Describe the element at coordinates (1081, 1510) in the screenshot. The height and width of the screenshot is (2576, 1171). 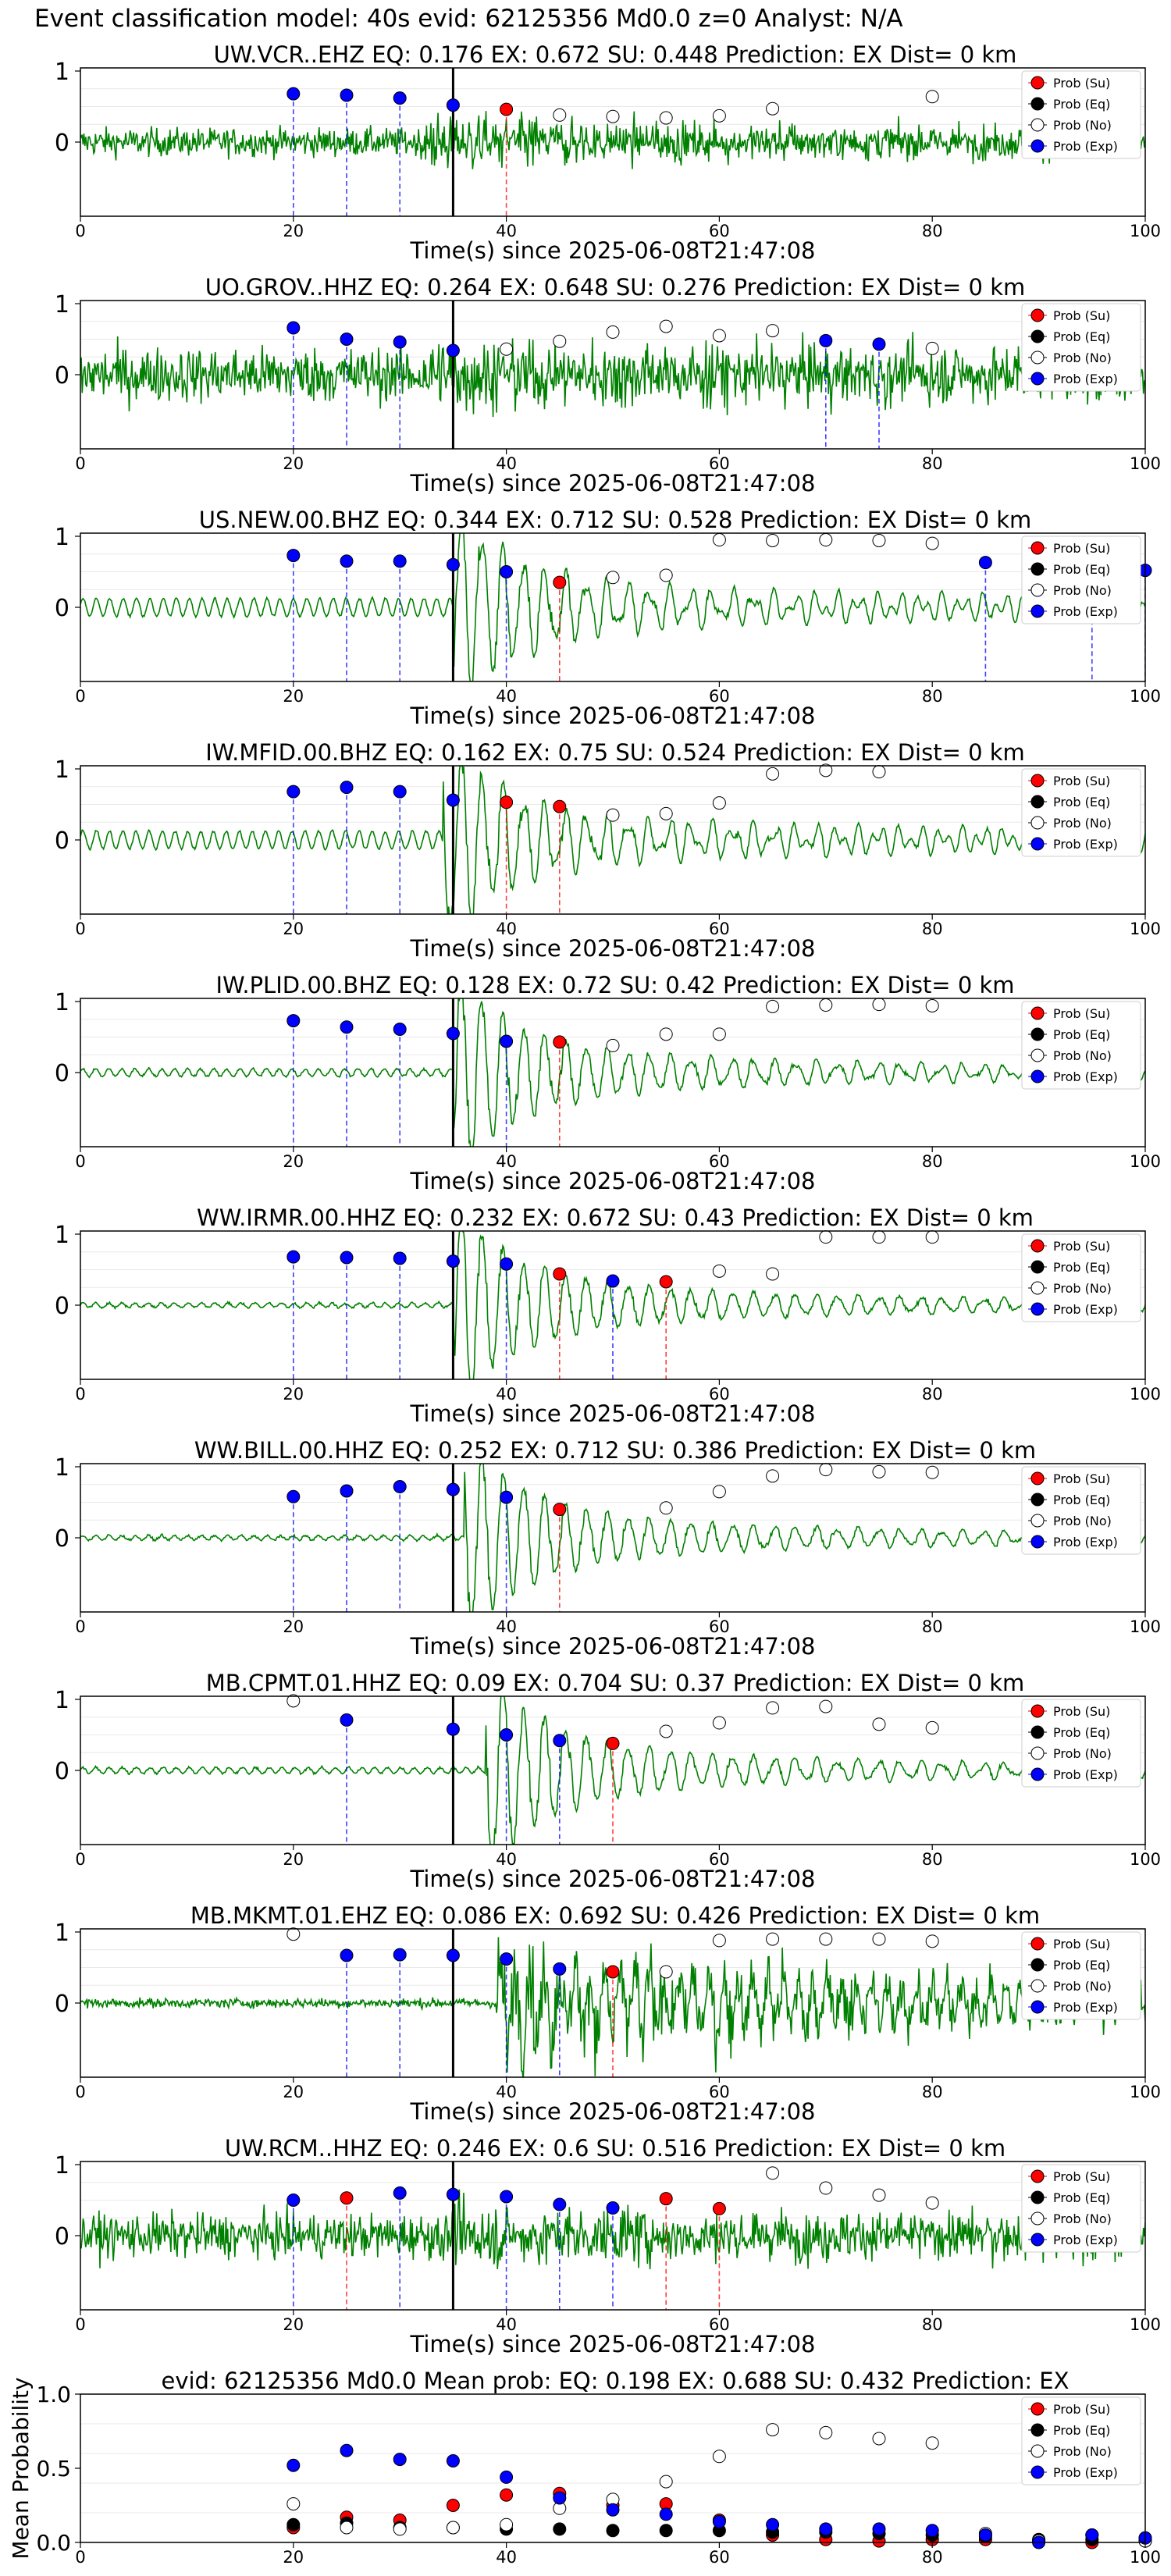
I see `legend: Prob (Su) Prob (Eq) Prob (No) Prob (Exp)` at that location.